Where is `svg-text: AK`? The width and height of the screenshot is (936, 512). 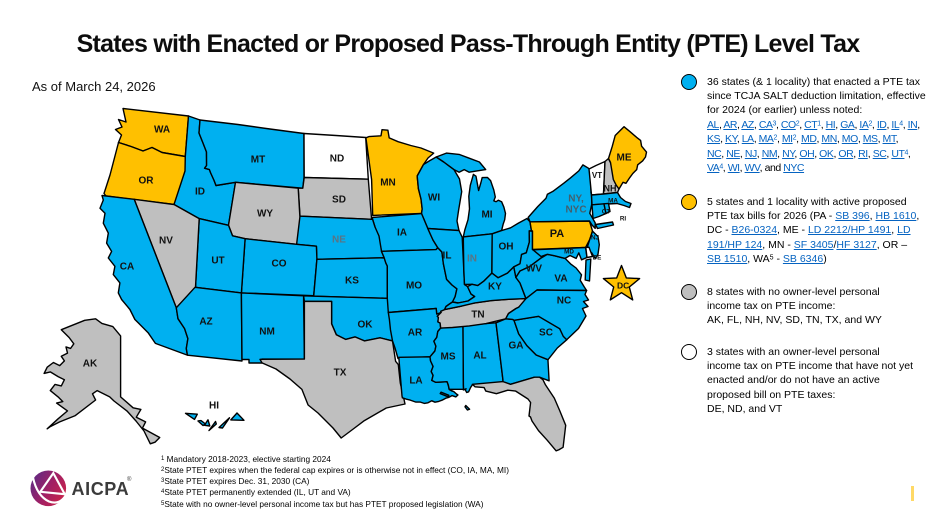 svg-text: AK is located at coordinates (90, 364).